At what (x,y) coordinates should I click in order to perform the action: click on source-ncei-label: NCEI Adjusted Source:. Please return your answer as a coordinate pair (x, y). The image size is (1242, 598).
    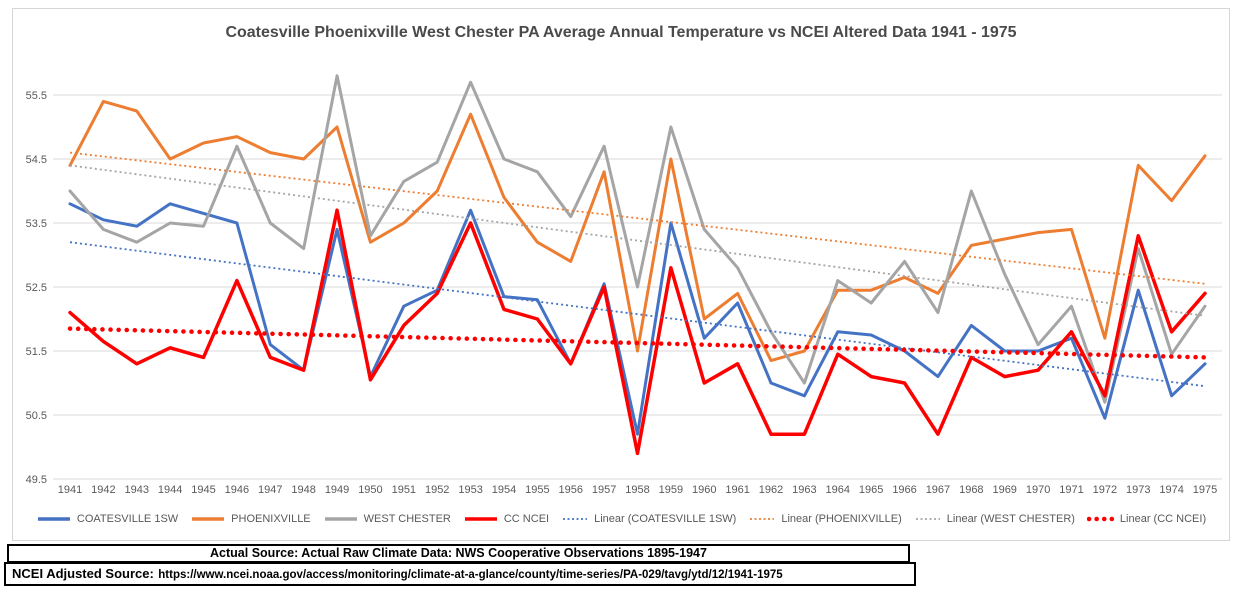
    Looking at the image, I should click on (83, 573).